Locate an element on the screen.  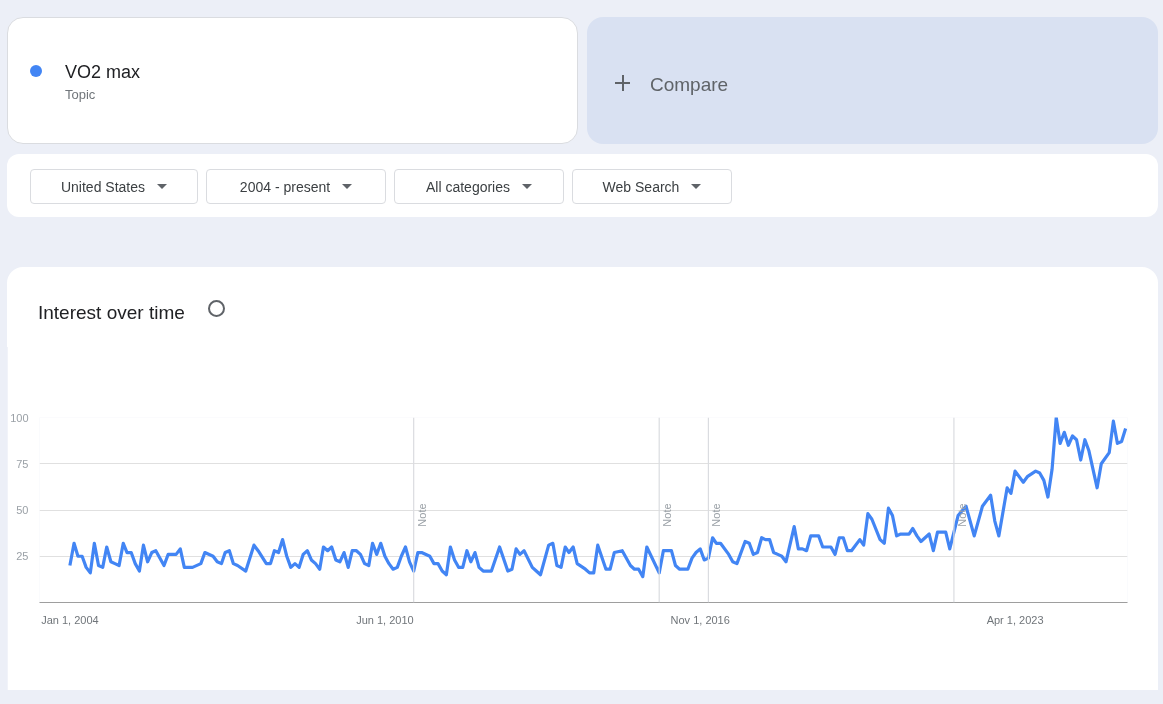
y-tick-label: 50 is located at coordinates (22, 510).